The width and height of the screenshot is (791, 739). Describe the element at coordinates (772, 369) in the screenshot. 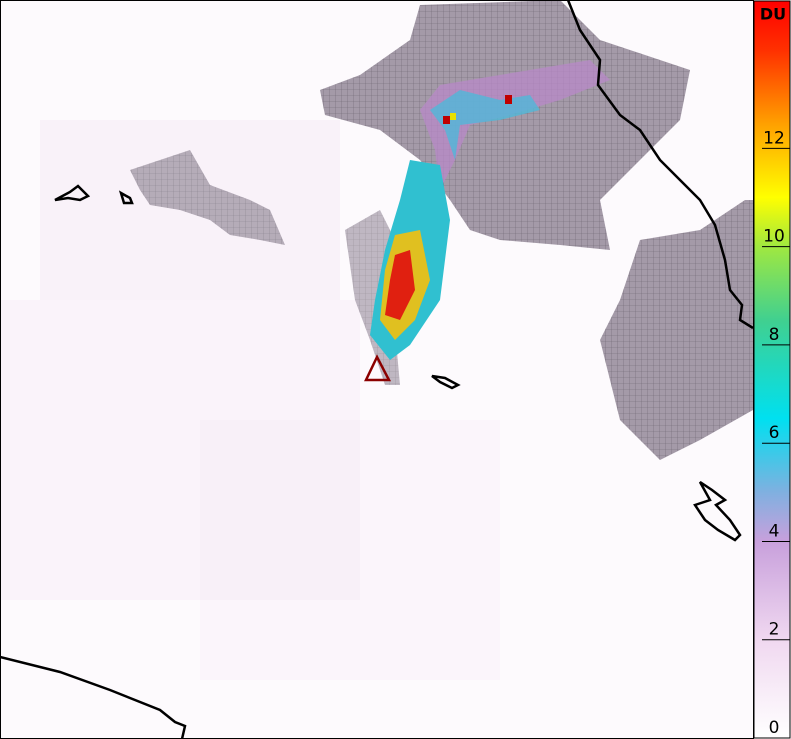

I see `colorbar` at that location.